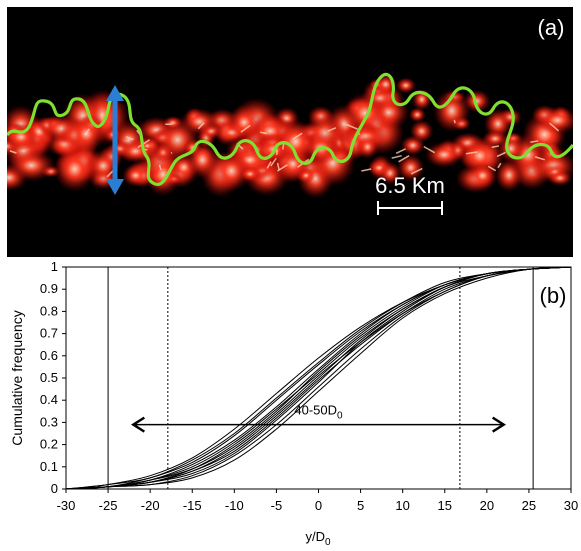 The width and height of the screenshot is (581, 551). I want to click on y-tick-label: 0.9, so click(49, 288).